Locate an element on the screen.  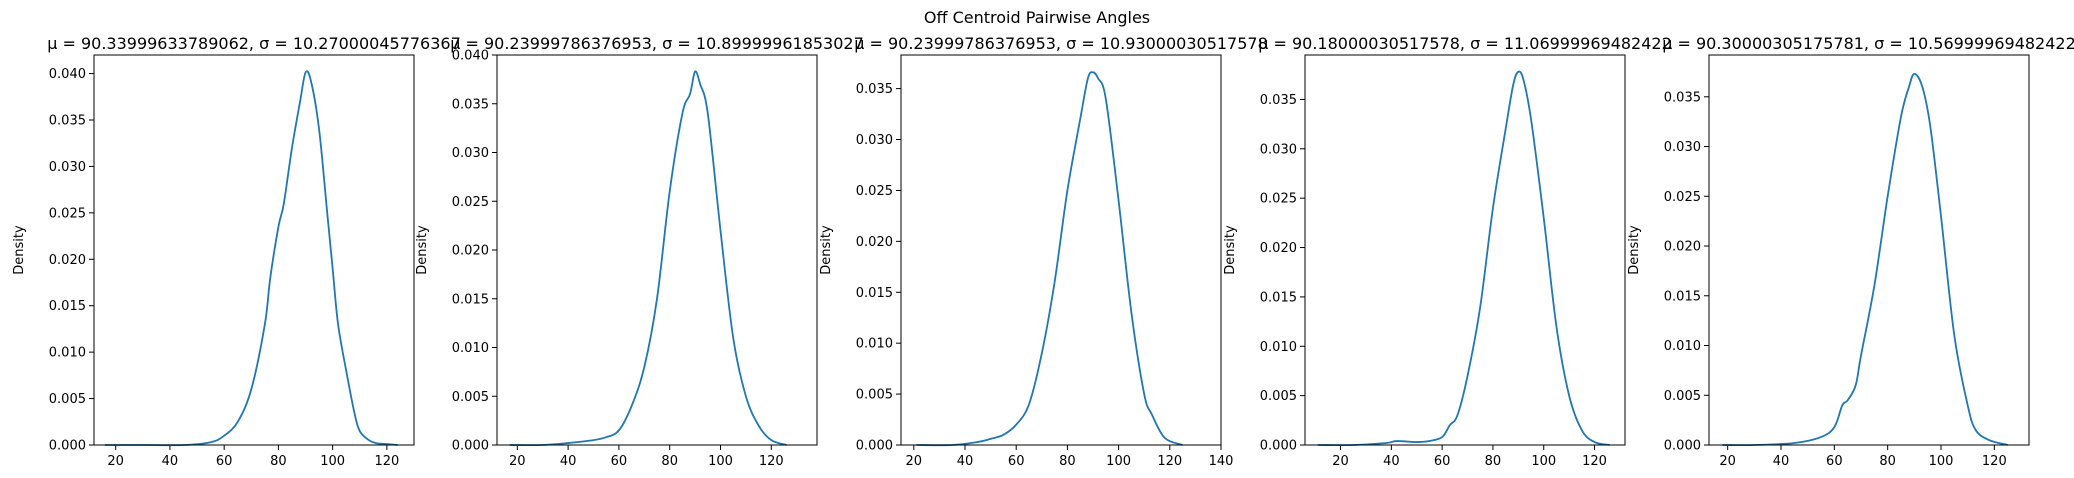
figure-suptitle: Off Centroid Pairwise Angles is located at coordinates (1037, 17).